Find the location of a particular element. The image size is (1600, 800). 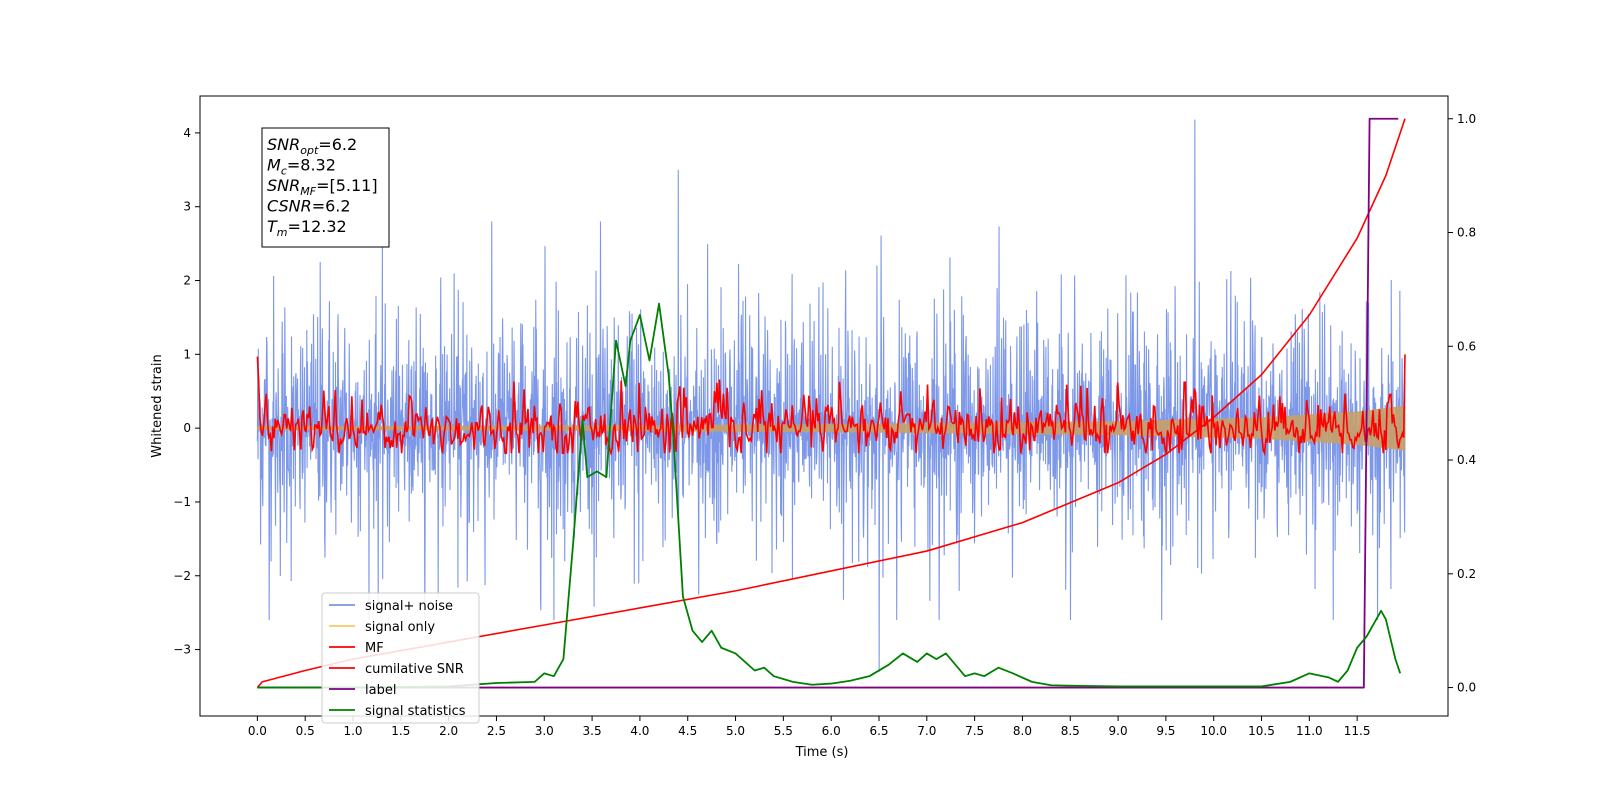

y-left-tick-label: 0 is located at coordinates (187, 428).